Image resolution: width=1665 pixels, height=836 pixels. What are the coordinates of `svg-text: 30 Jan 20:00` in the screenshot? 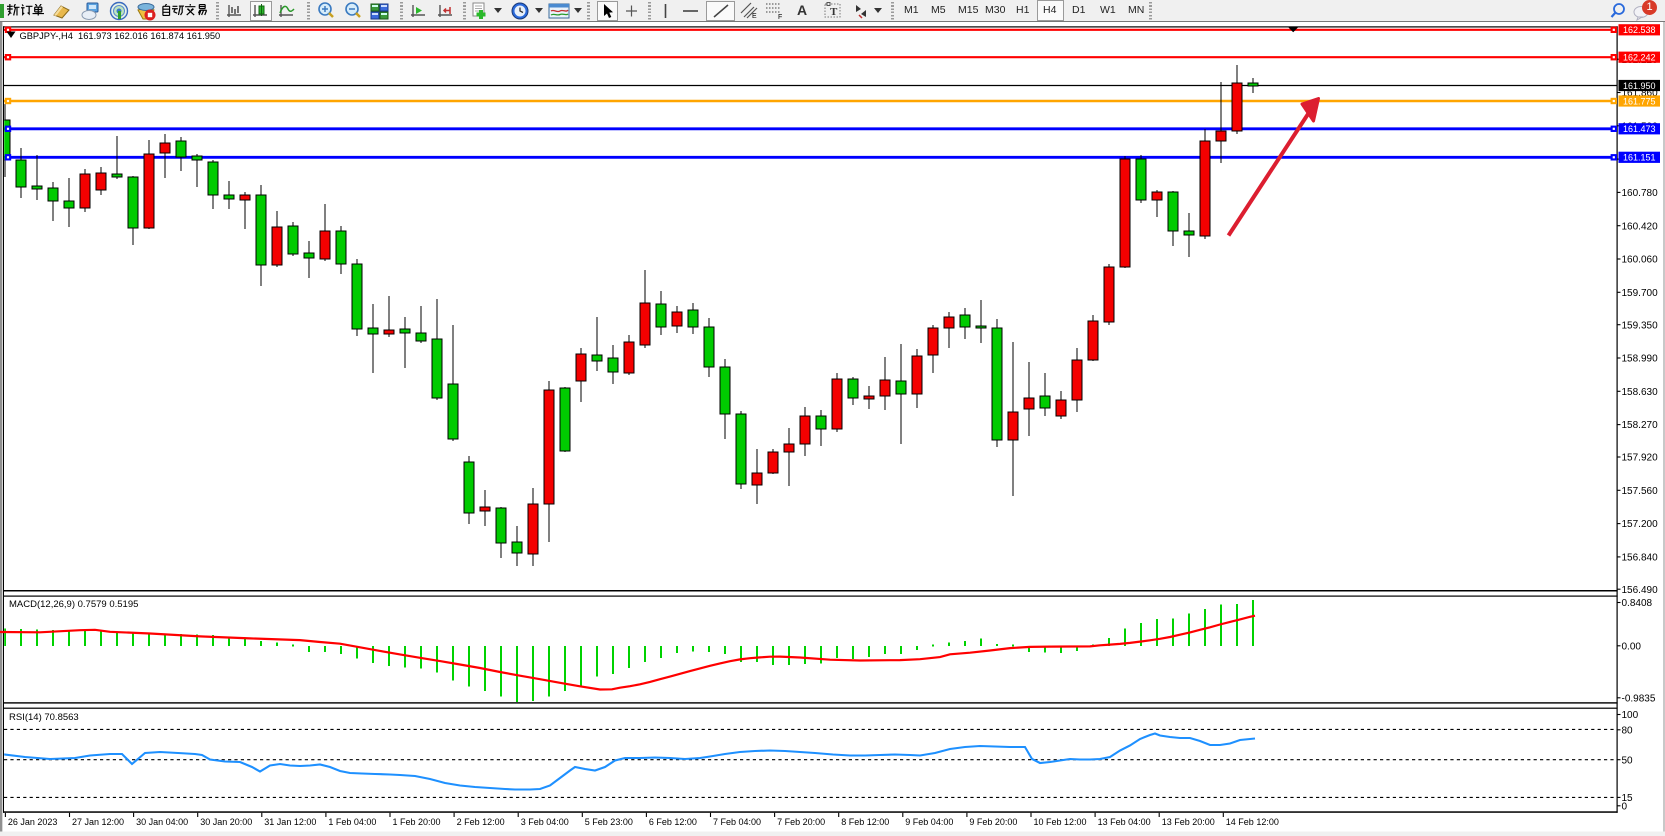 It's located at (226, 822).